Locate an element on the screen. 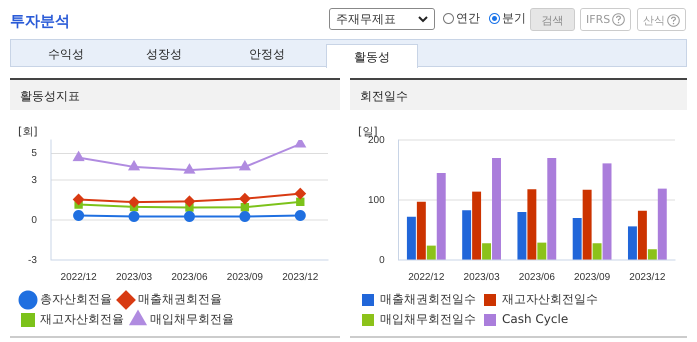 This screenshot has height=342, width=697. text: IFRS is located at coordinates (606, 19).